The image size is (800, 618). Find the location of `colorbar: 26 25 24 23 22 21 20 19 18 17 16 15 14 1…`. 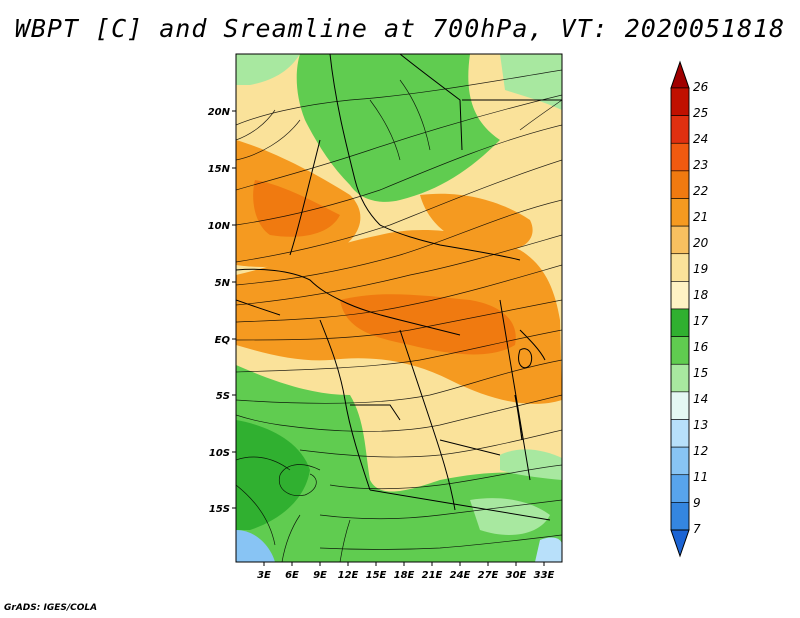

colorbar: 26 25 24 23 22 21 20 19 18 17 16 15 14 1… is located at coordinates (689, 309).